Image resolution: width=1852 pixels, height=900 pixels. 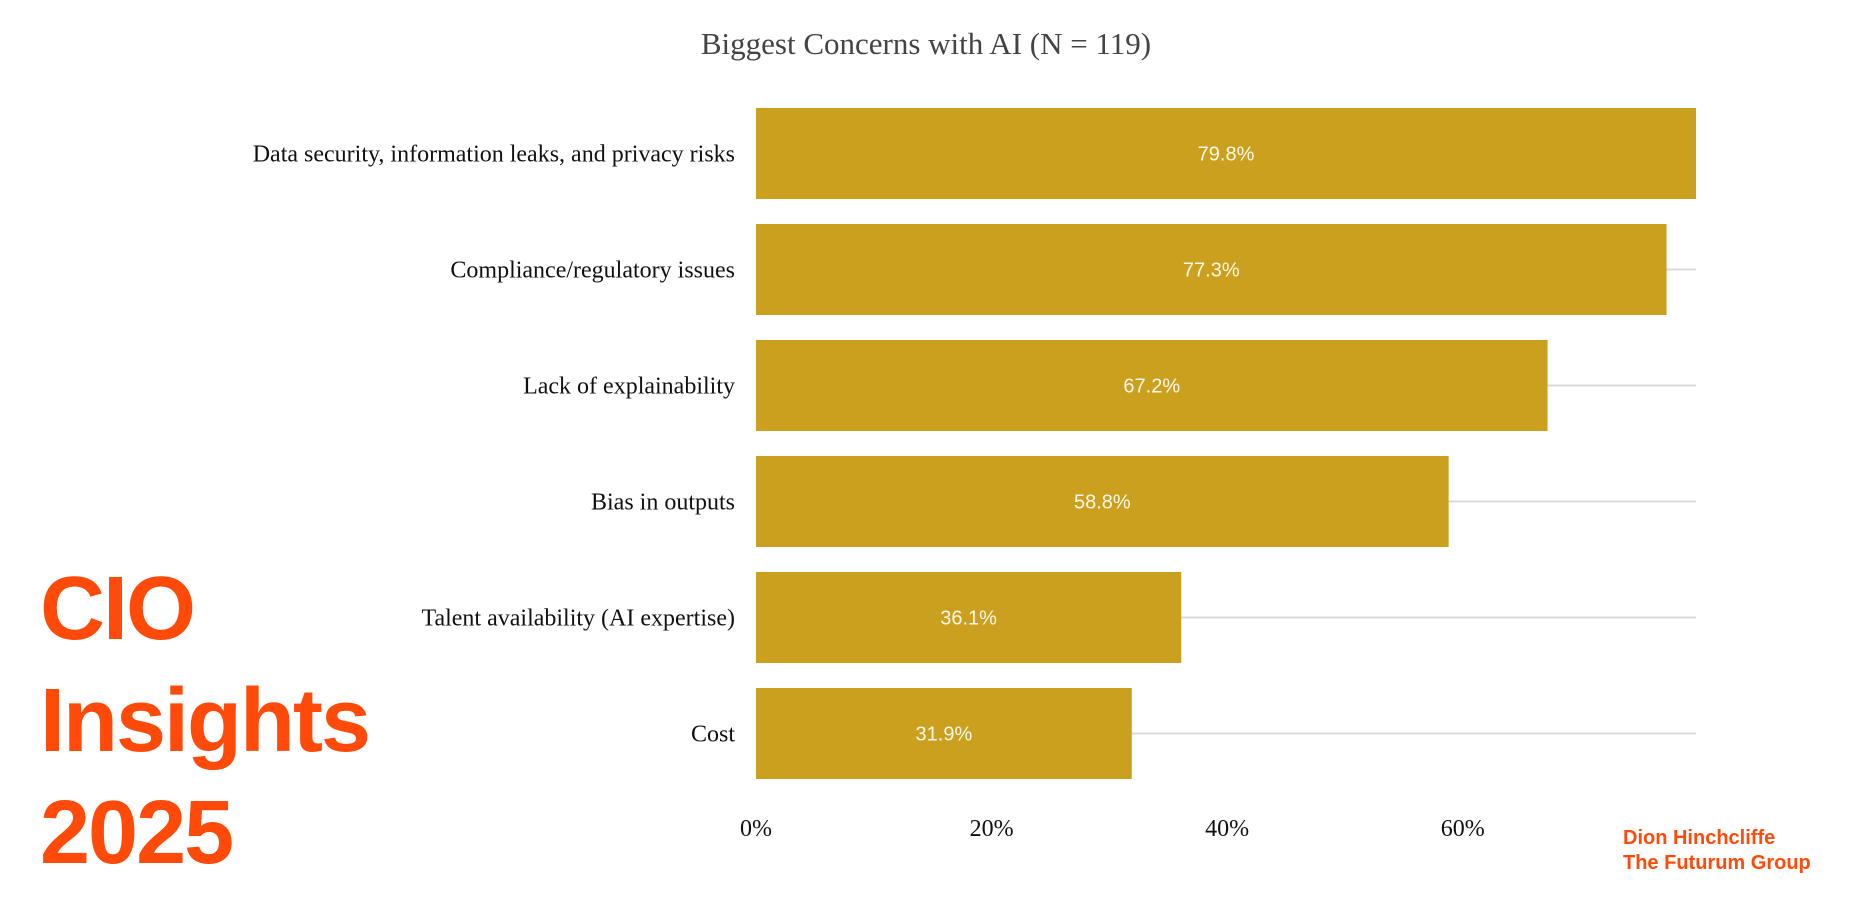 I want to click on value-label: 79.8%, so click(x=1226, y=155).